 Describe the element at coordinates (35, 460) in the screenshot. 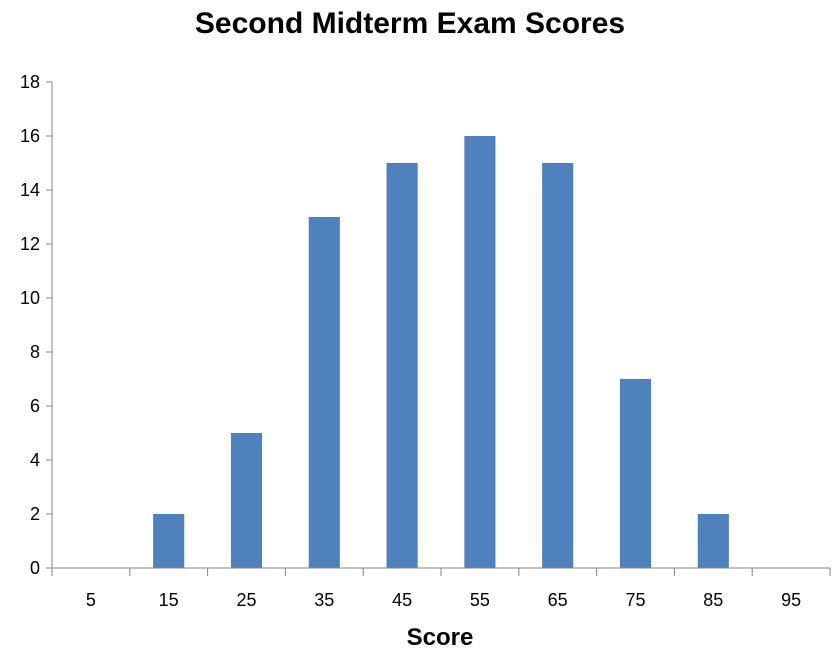

I see `y-tick-label: 4` at that location.